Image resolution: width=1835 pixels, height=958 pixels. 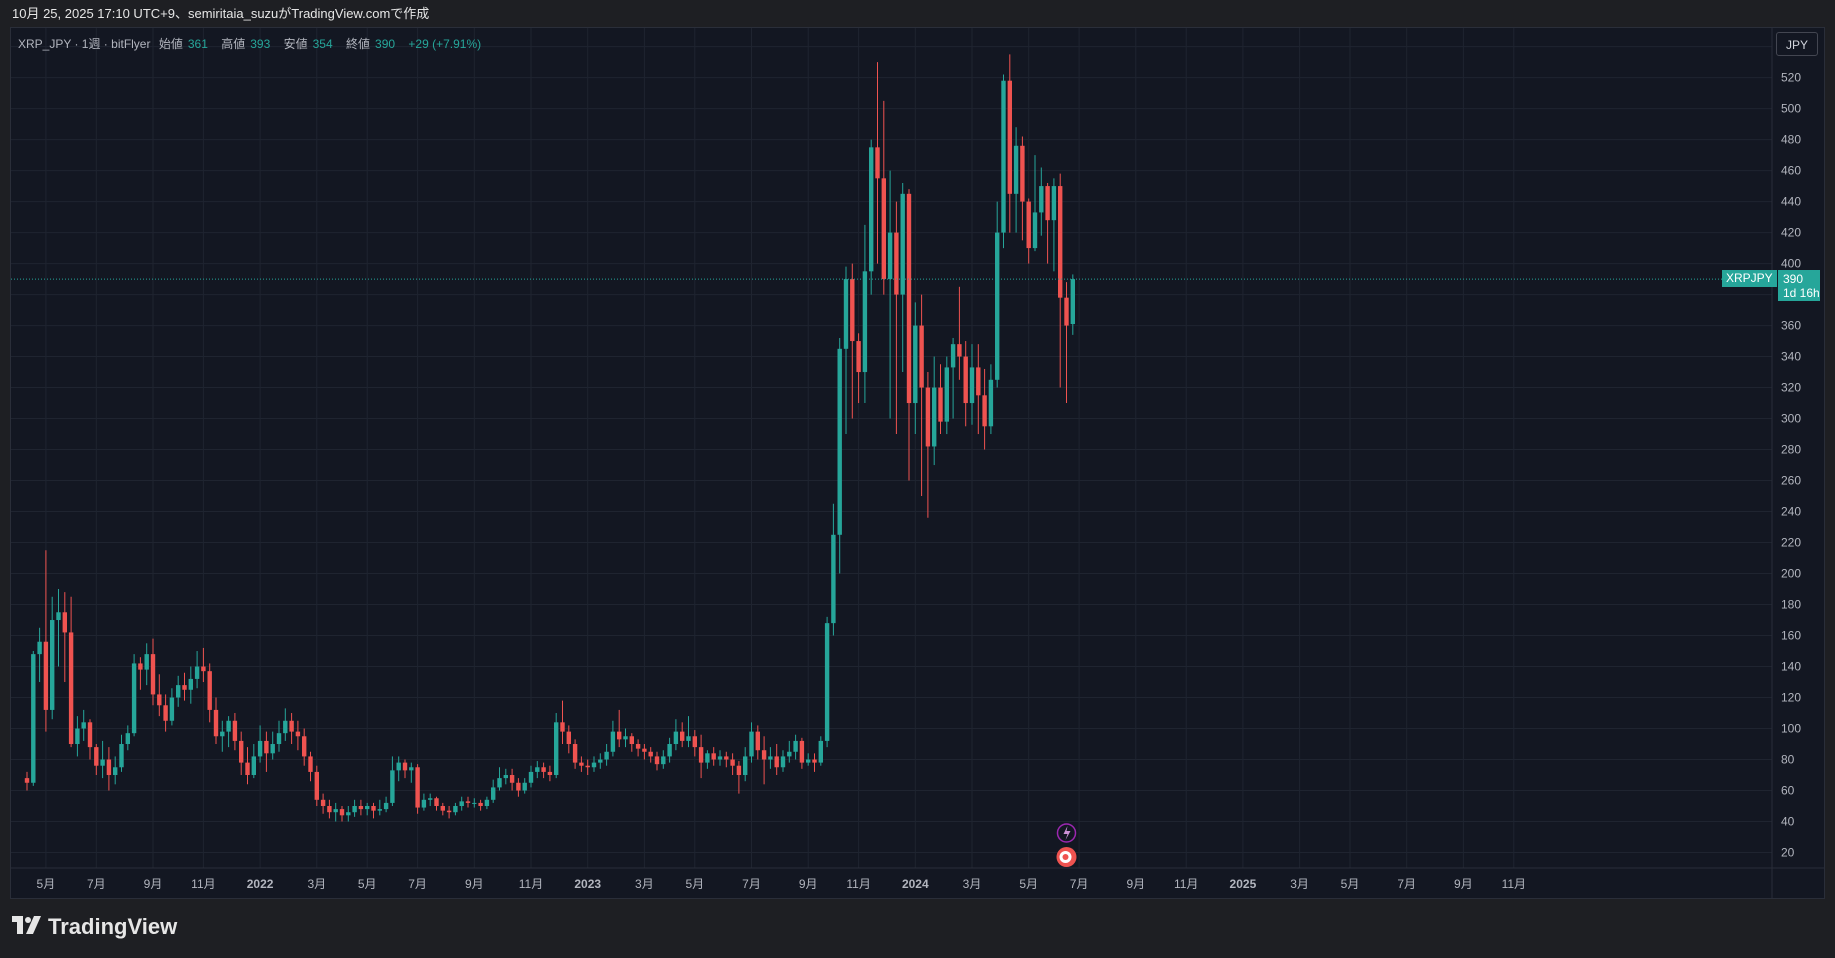 I want to click on tradingview-logo: TradingView, so click(x=94, y=927).